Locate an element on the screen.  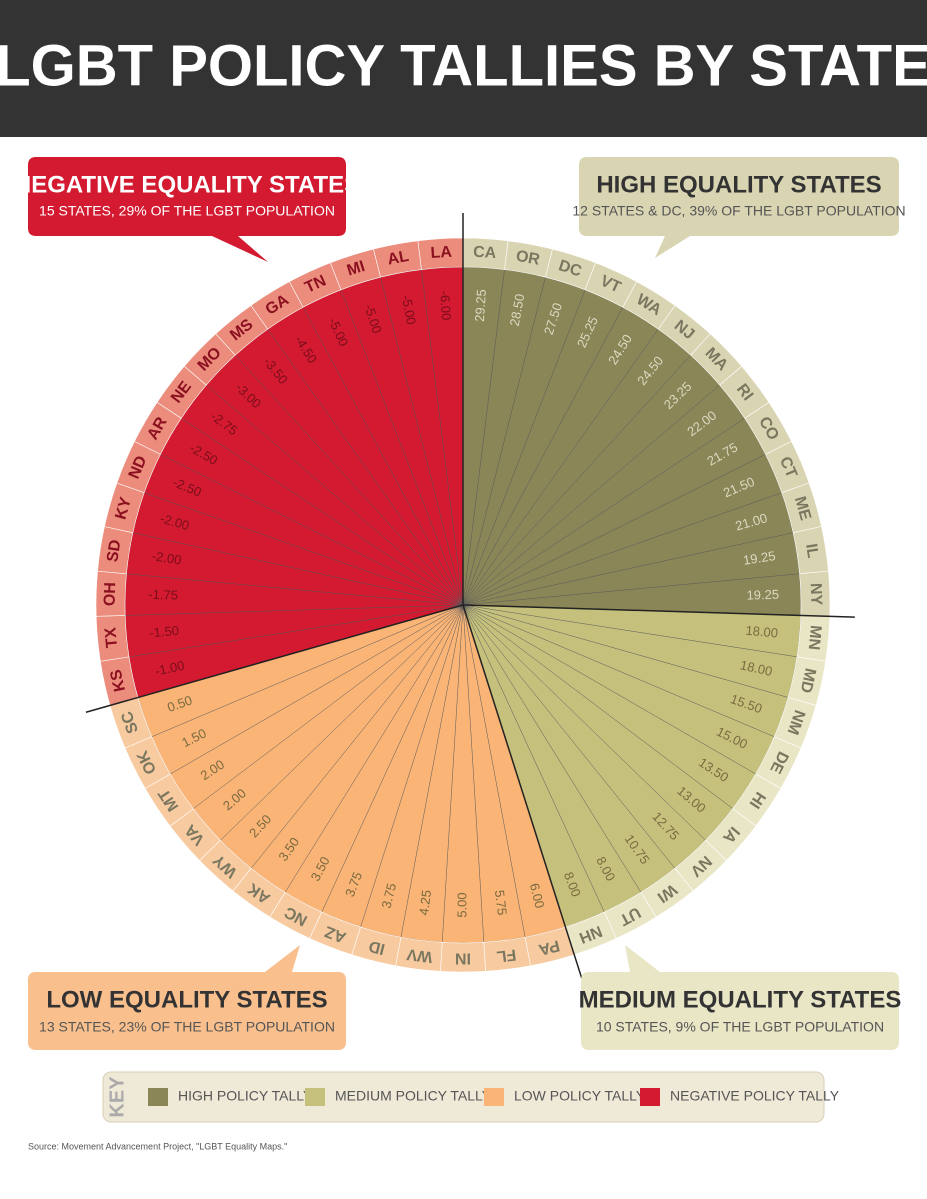
state-label: OR is located at coordinates (527, 258).